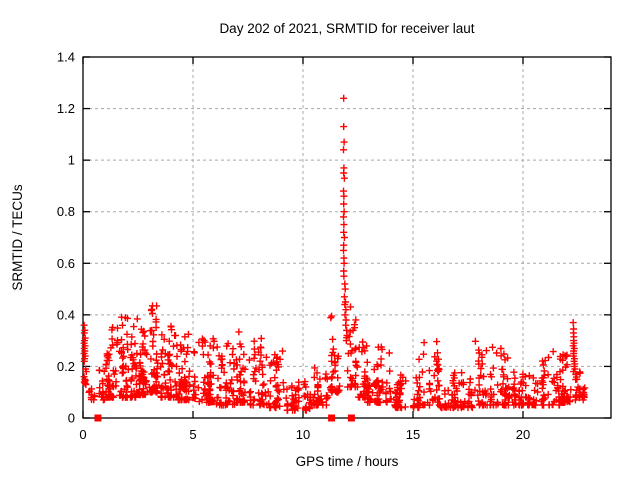 This screenshot has height=480, width=640. What do you see at coordinates (66, 263) in the screenshot?
I see `y-tick-label: 0.6` at bounding box center [66, 263].